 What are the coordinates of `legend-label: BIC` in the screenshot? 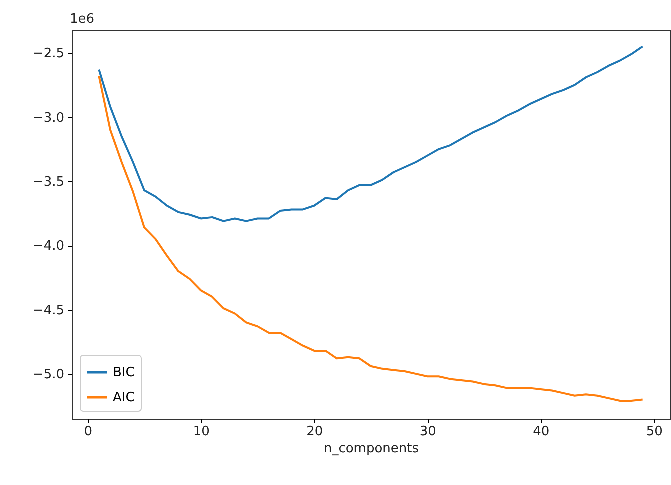 It's located at (124, 373).